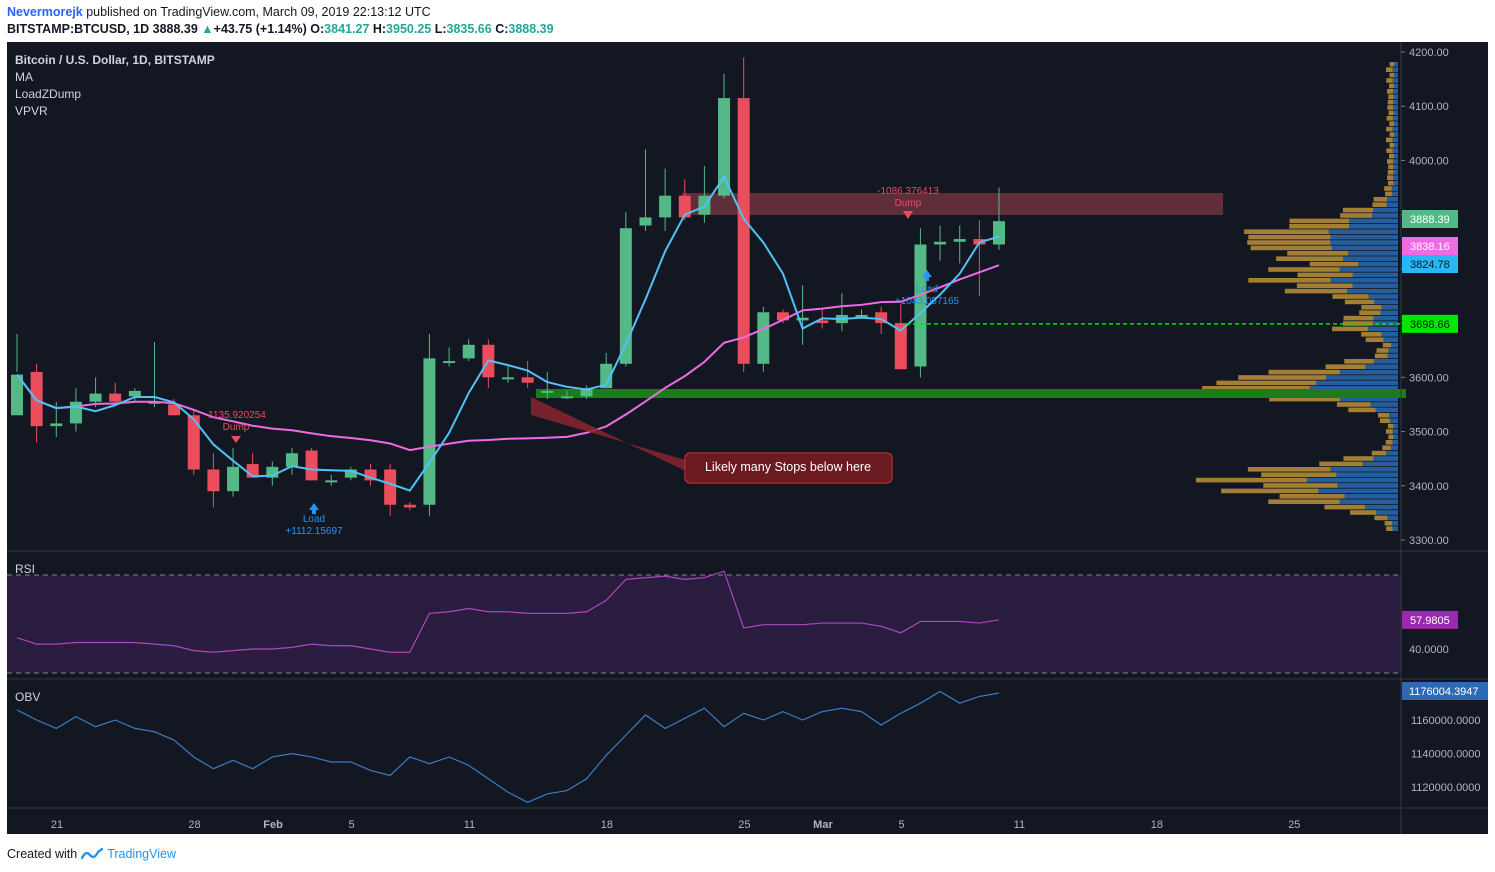 Image resolution: width=1495 pixels, height=872 pixels. I want to click on price-tick-label: 4100.00, so click(1429, 107).